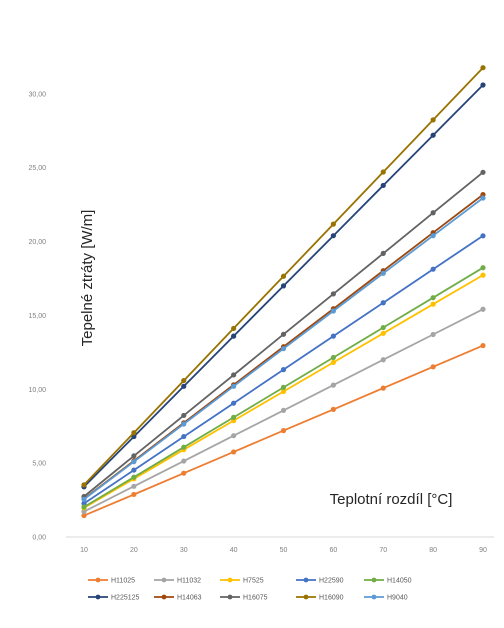 The height and width of the screenshot is (628, 504). I want to click on legend-item: H7525, so click(242, 581).